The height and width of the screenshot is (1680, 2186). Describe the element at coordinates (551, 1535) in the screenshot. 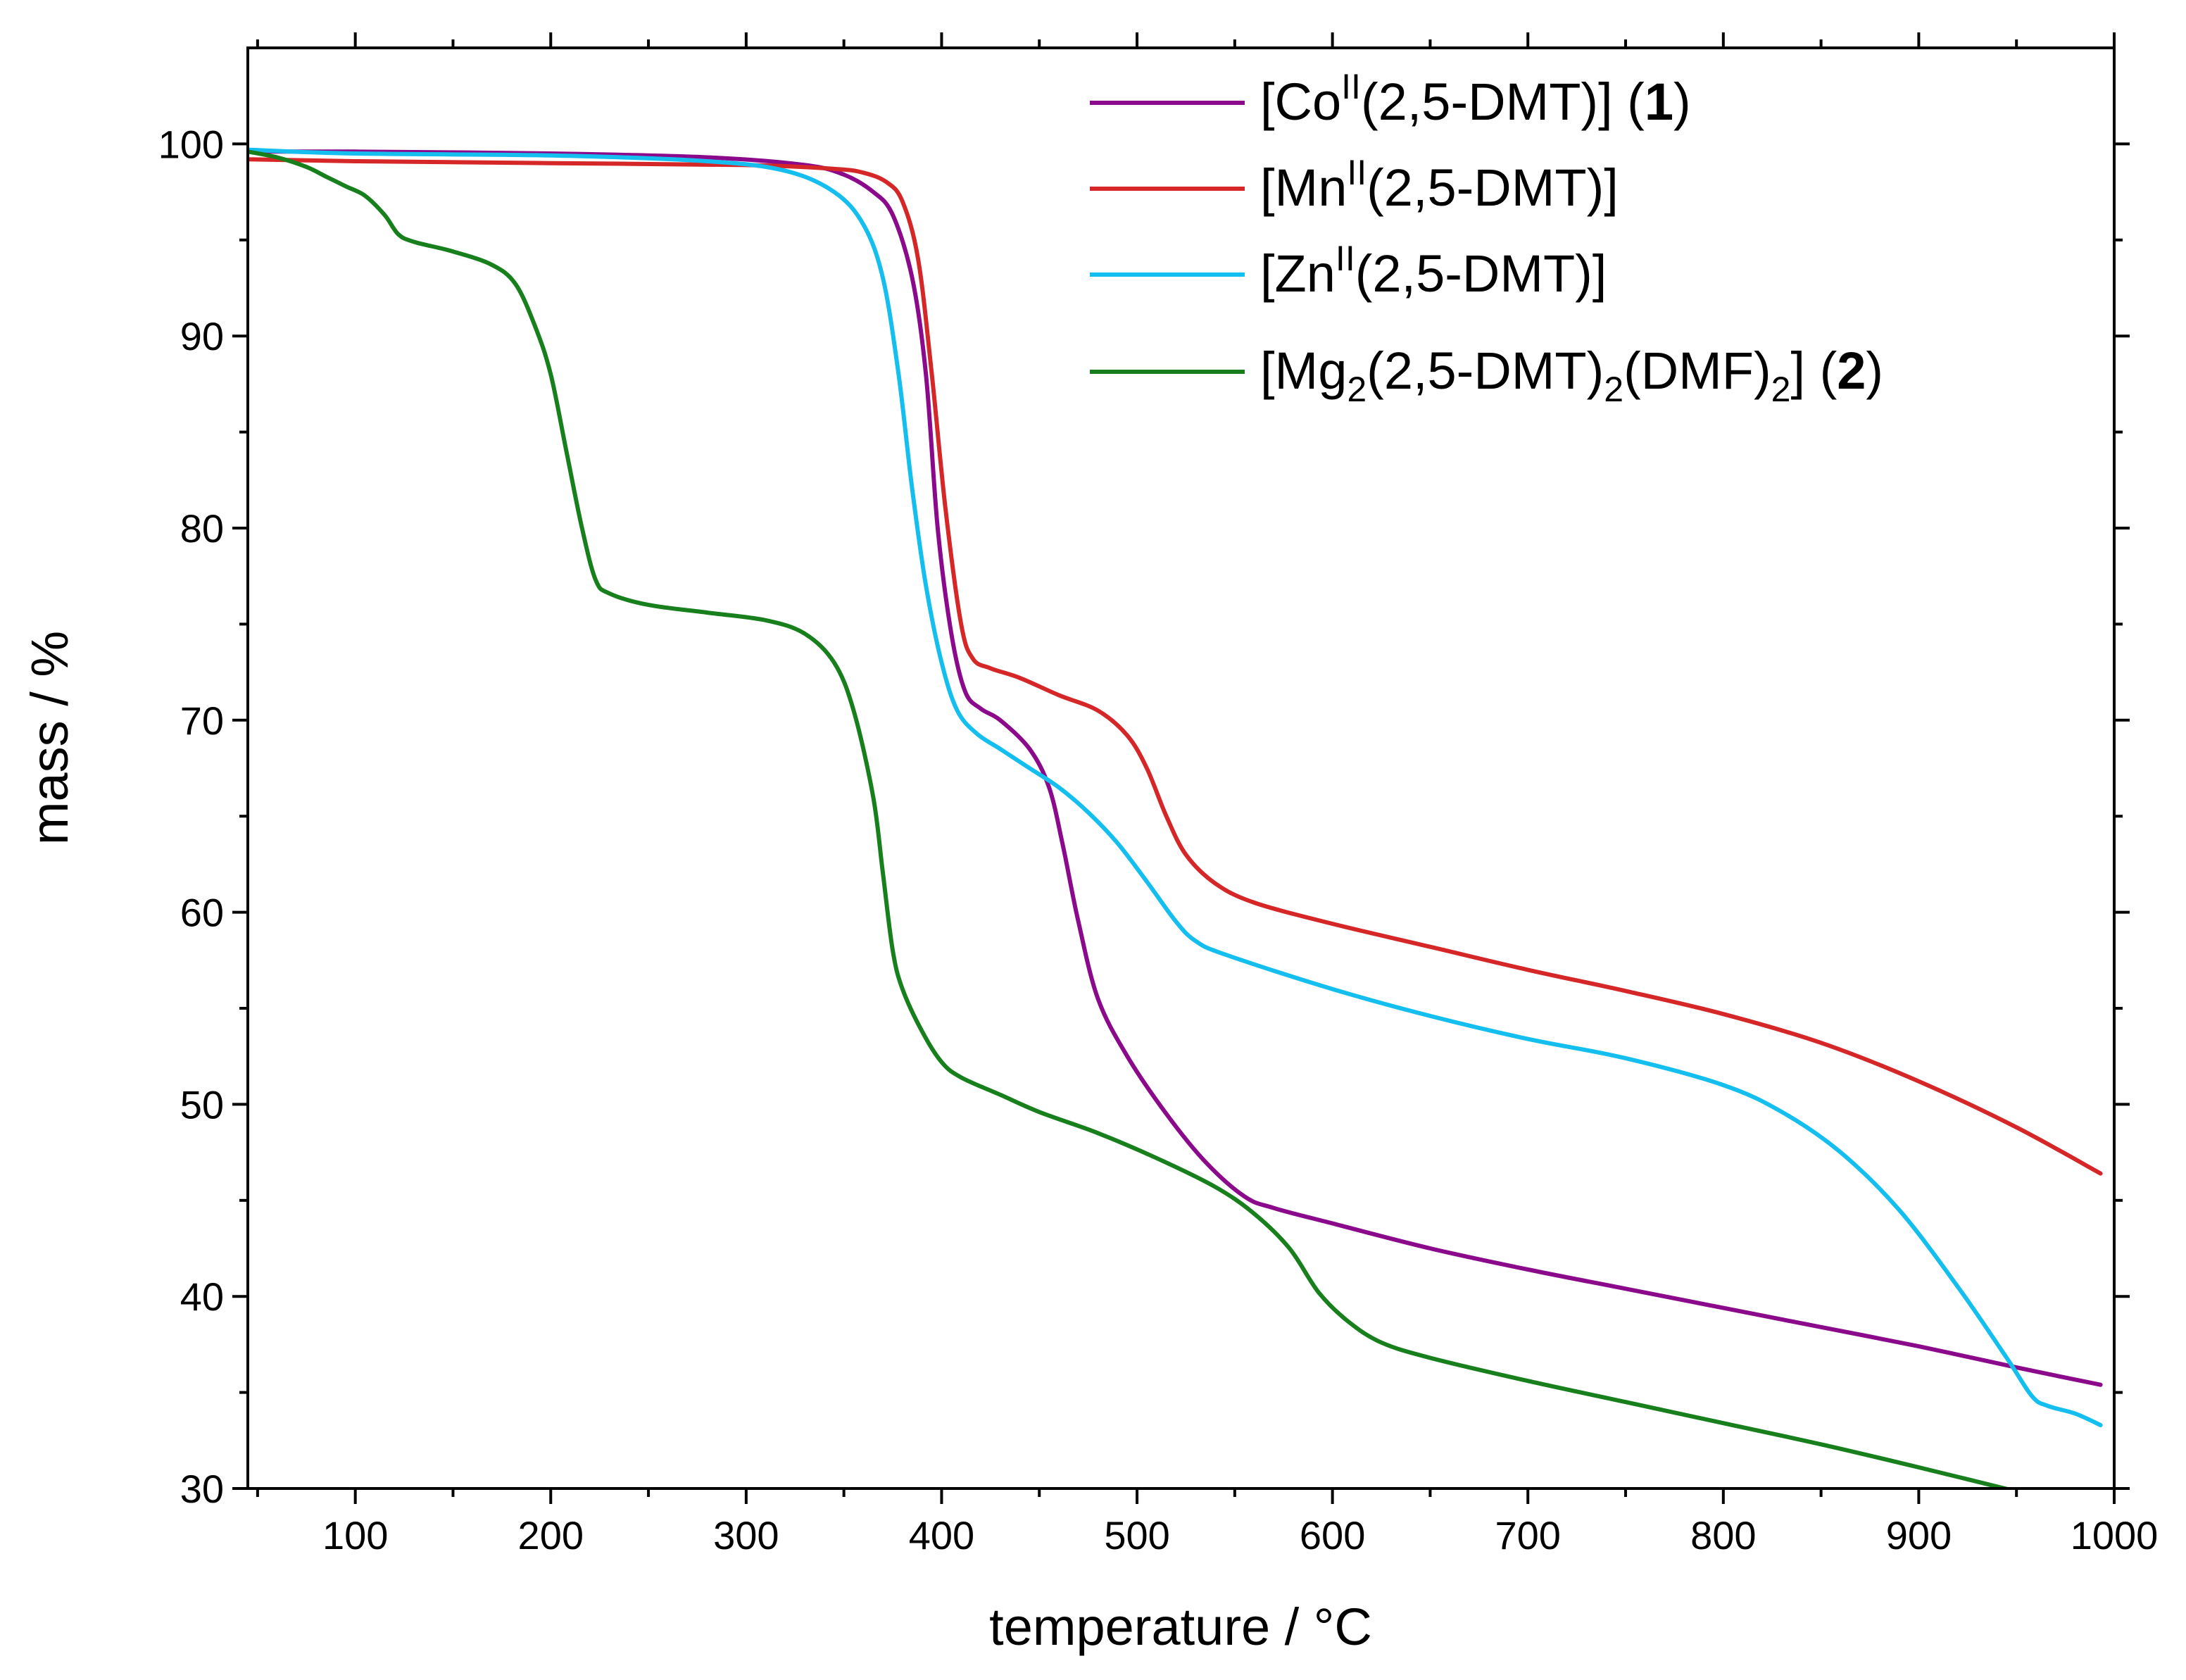

I see `x-tick-label: 200` at that location.